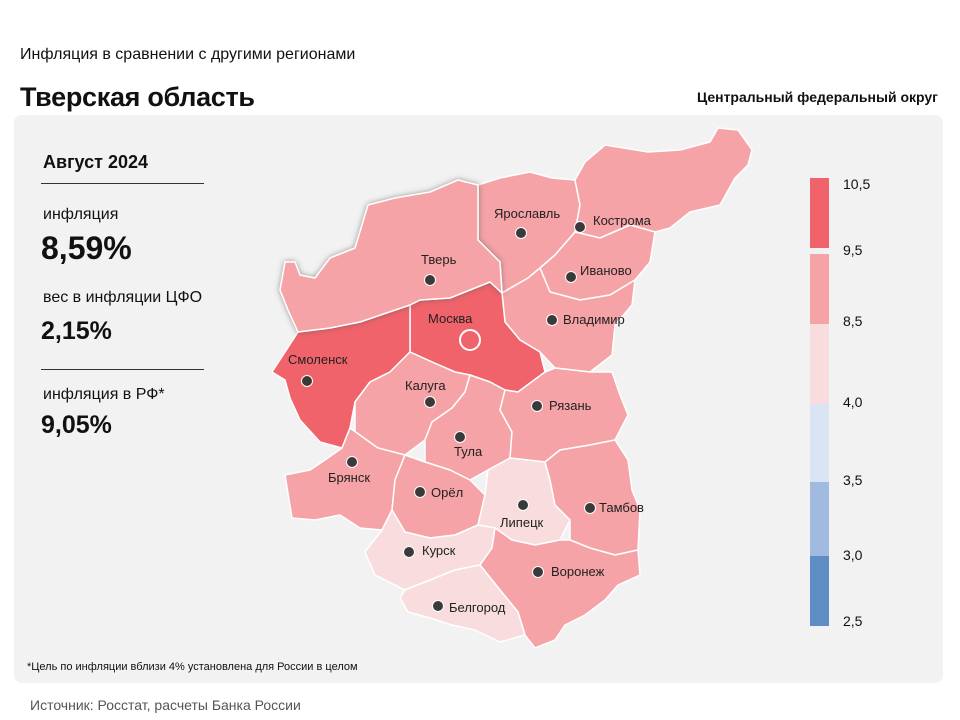  I want to click on city-marker-smolensk, so click(307, 381).